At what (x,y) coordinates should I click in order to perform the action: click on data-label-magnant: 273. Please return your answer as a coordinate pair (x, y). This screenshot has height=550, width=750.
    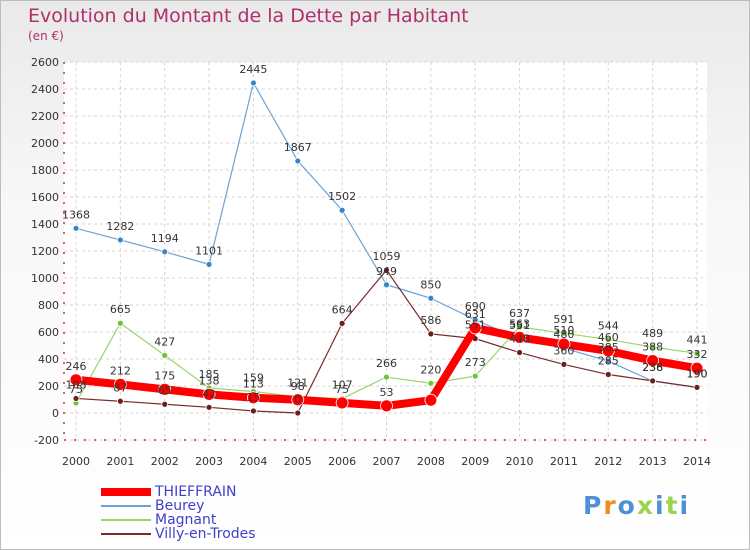
    Looking at the image, I should click on (475, 362).